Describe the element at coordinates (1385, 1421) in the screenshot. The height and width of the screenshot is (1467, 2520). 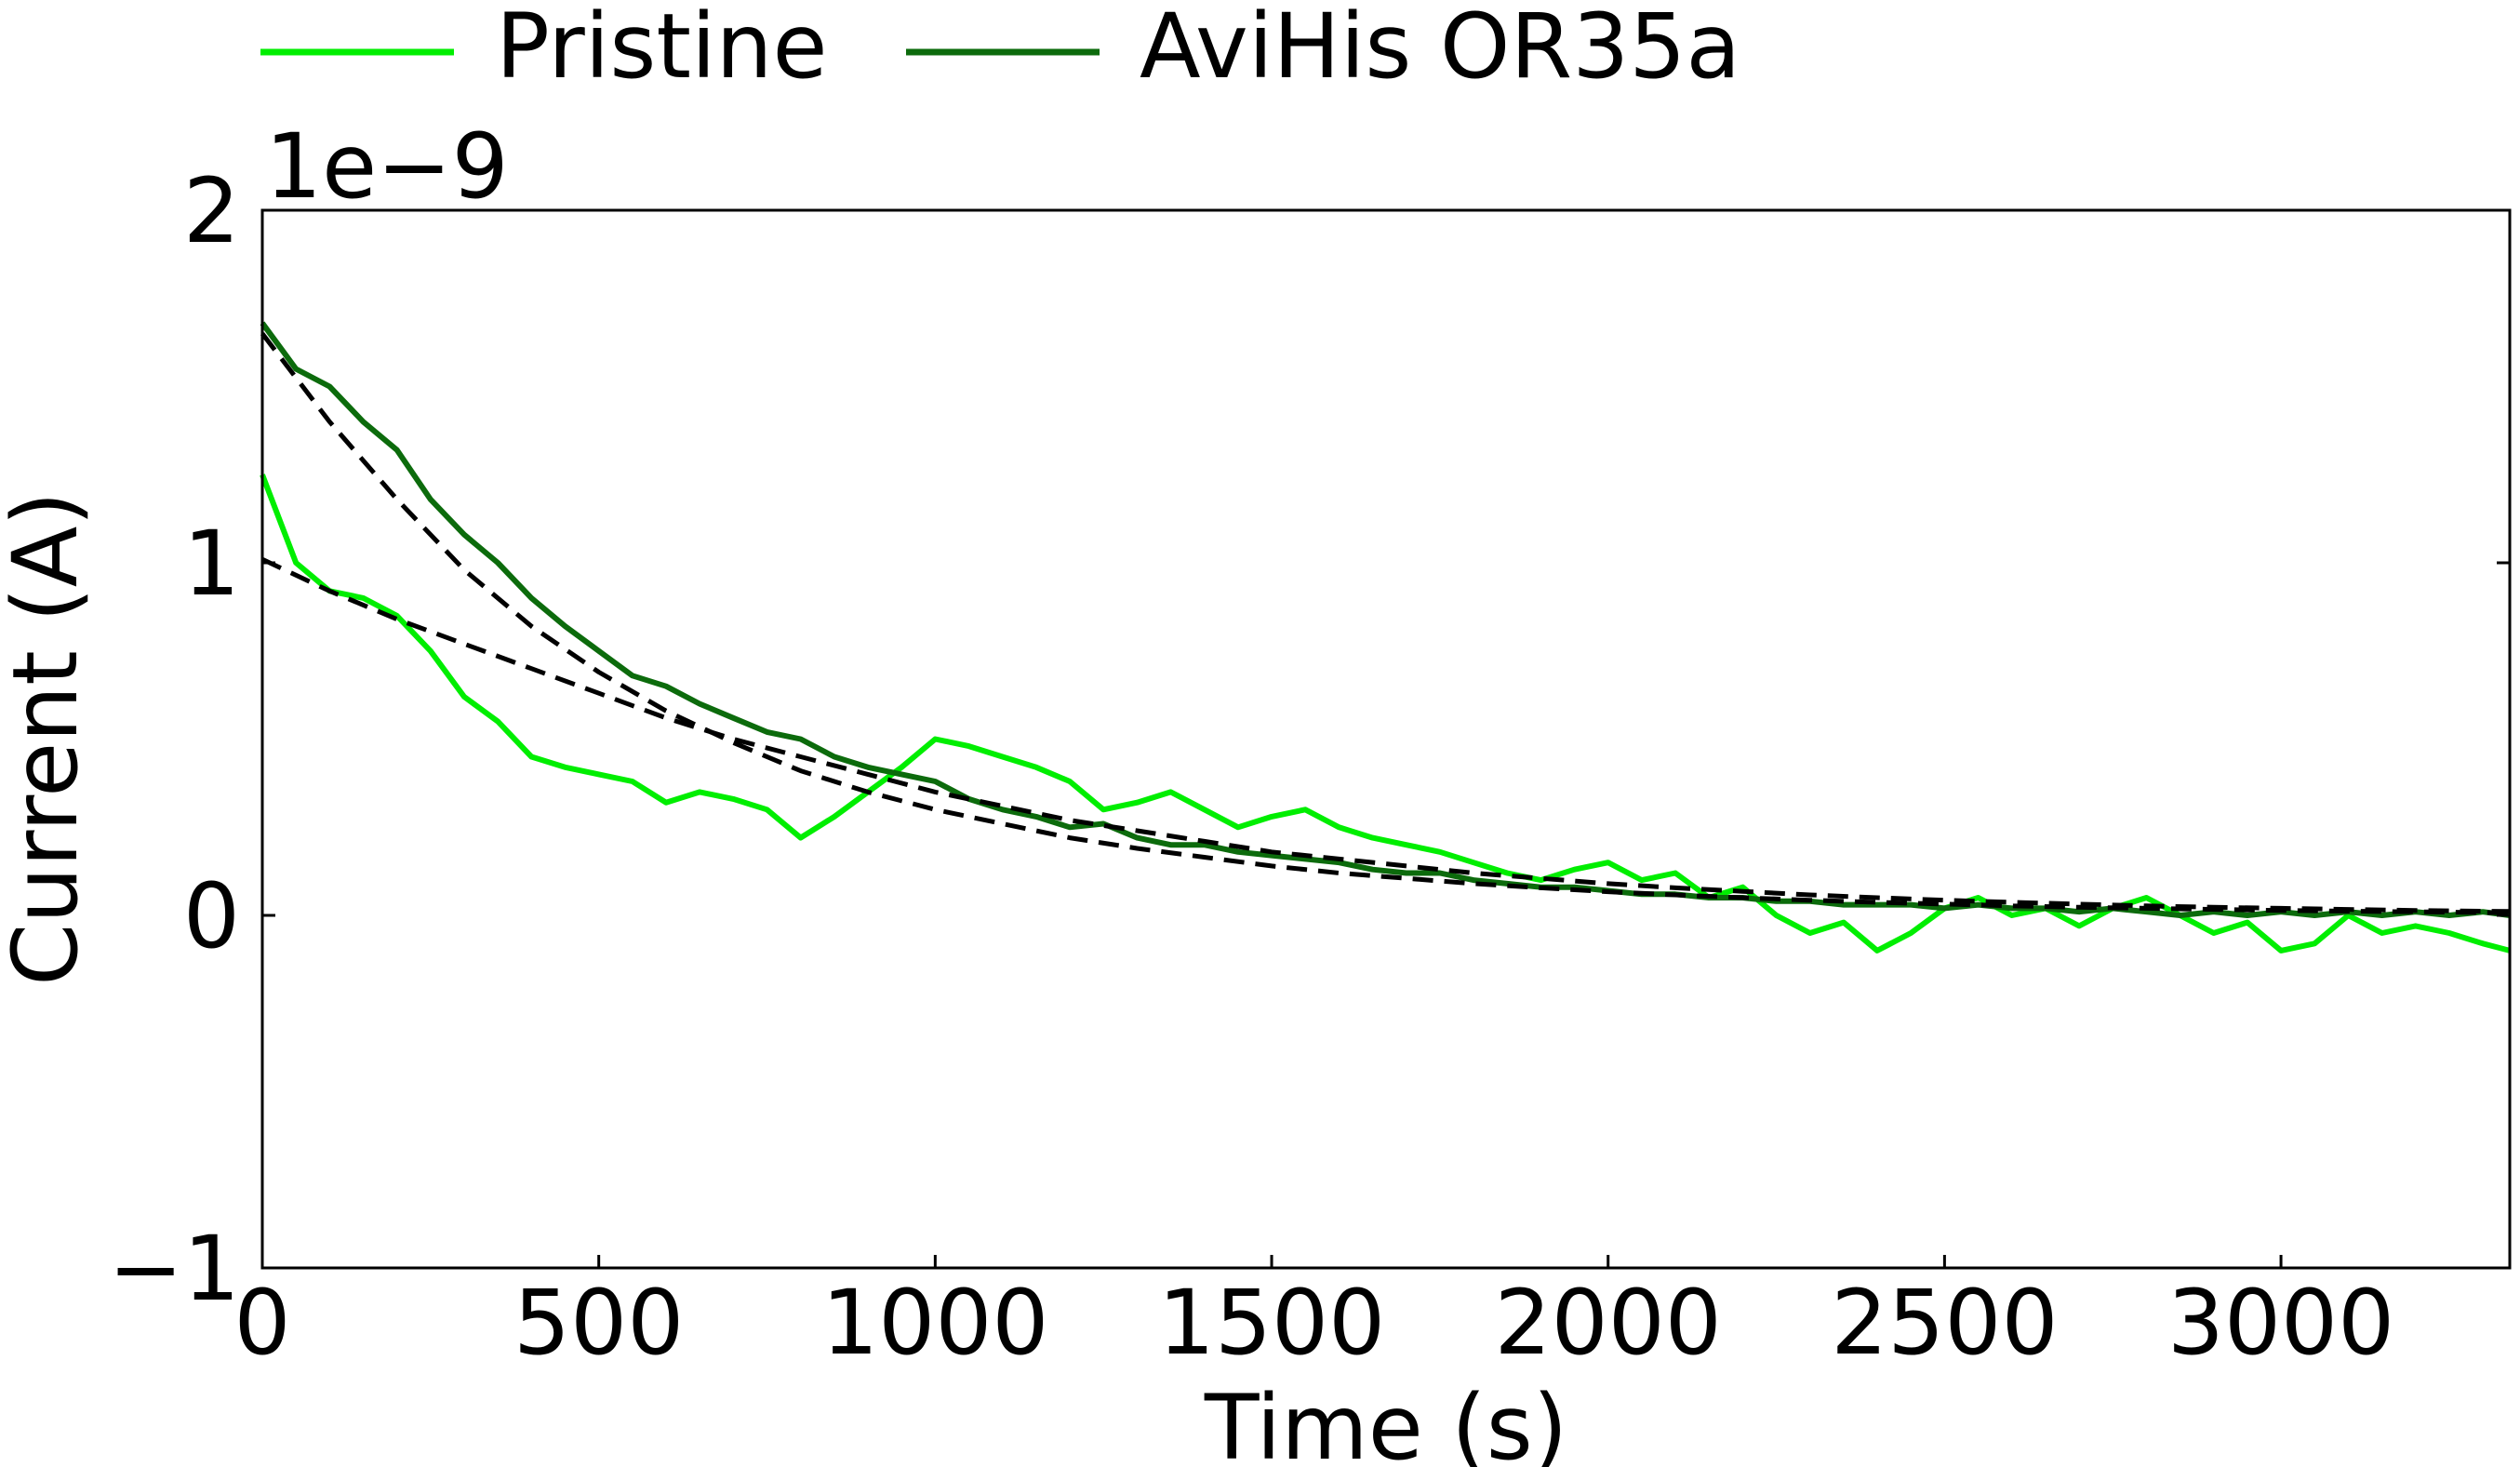
I see `x-axis-label: Time (s)` at that location.